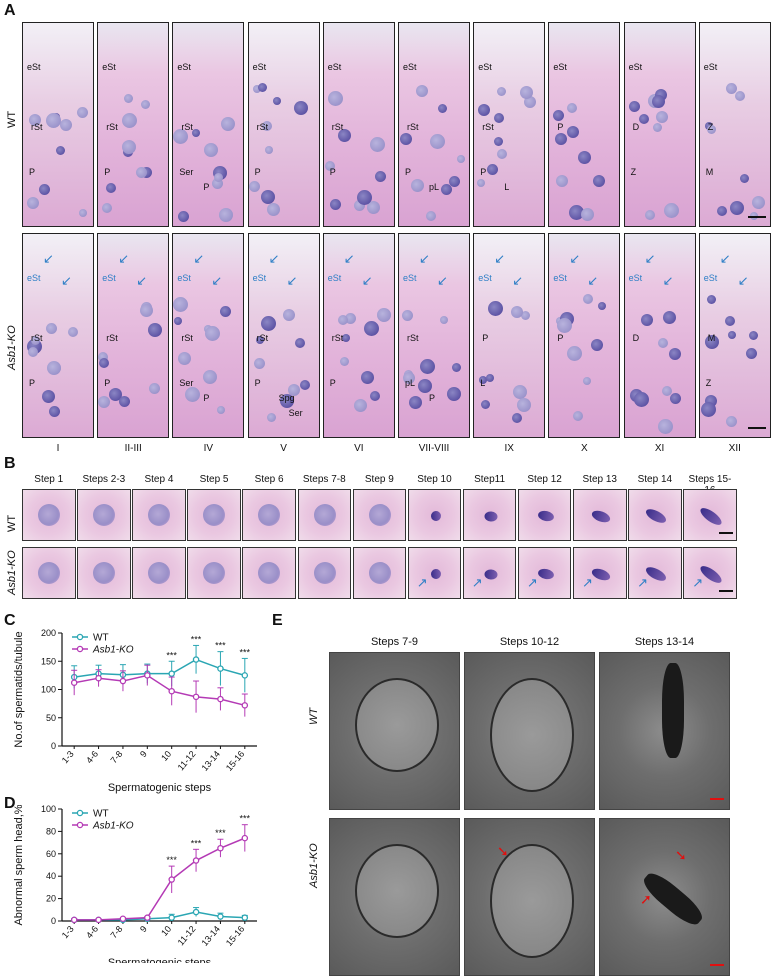 This screenshot has width=771, height=976. What do you see at coordinates (283, 448) in the screenshot?
I see `stage-label: V` at bounding box center [283, 448].